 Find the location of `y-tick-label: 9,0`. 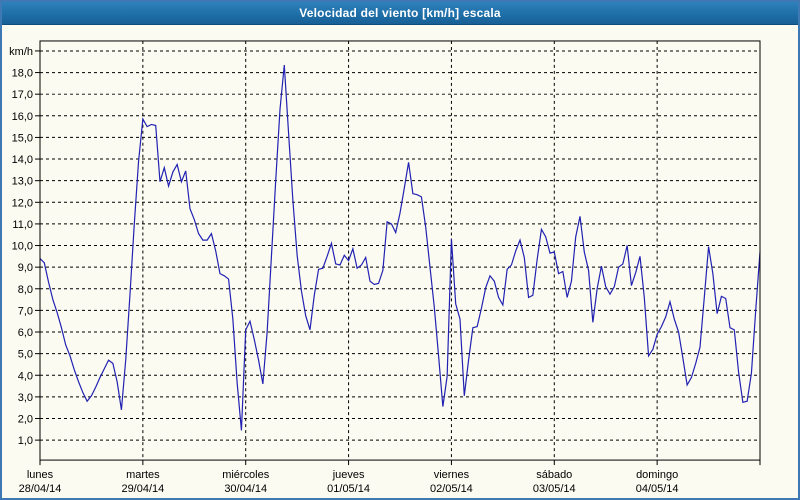

y-tick-label: 9,0 is located at coordinates (25, 268).